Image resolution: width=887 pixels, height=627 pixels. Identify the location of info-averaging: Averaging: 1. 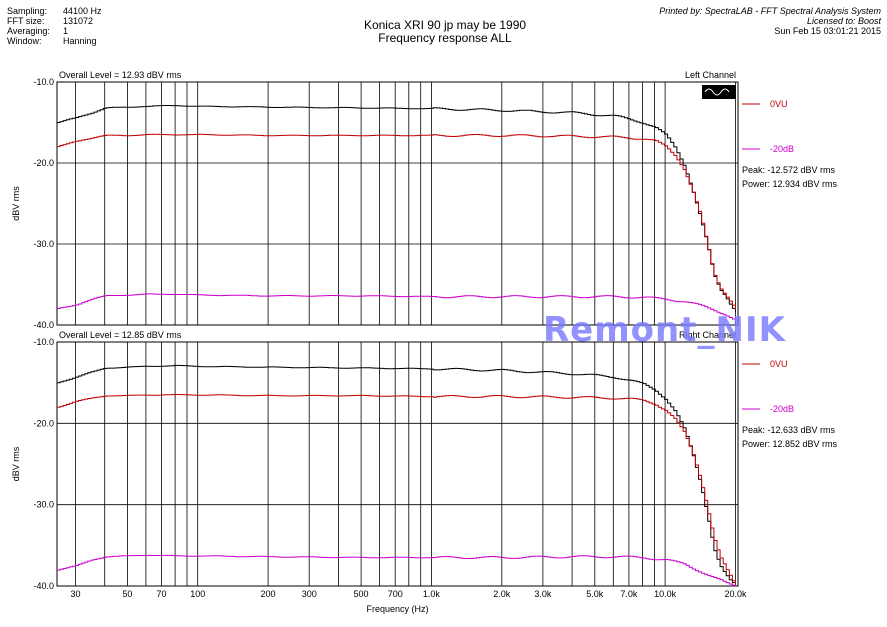
(38, 31).